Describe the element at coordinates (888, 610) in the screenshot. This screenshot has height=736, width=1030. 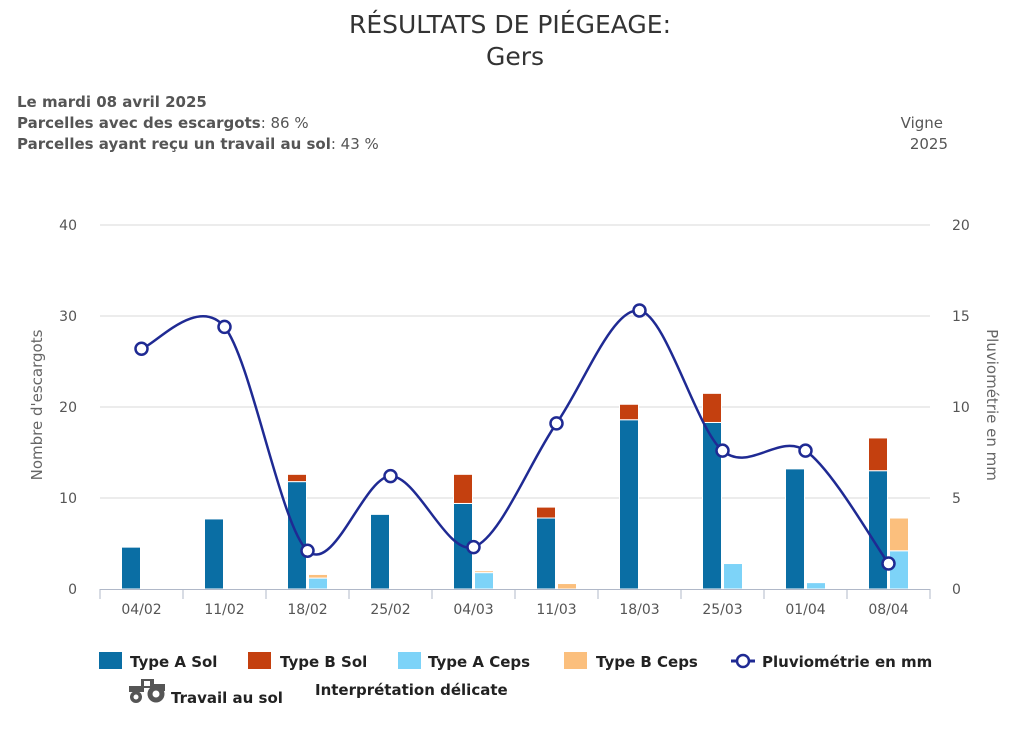
I see `x-tick-label: 08/04` at that location.